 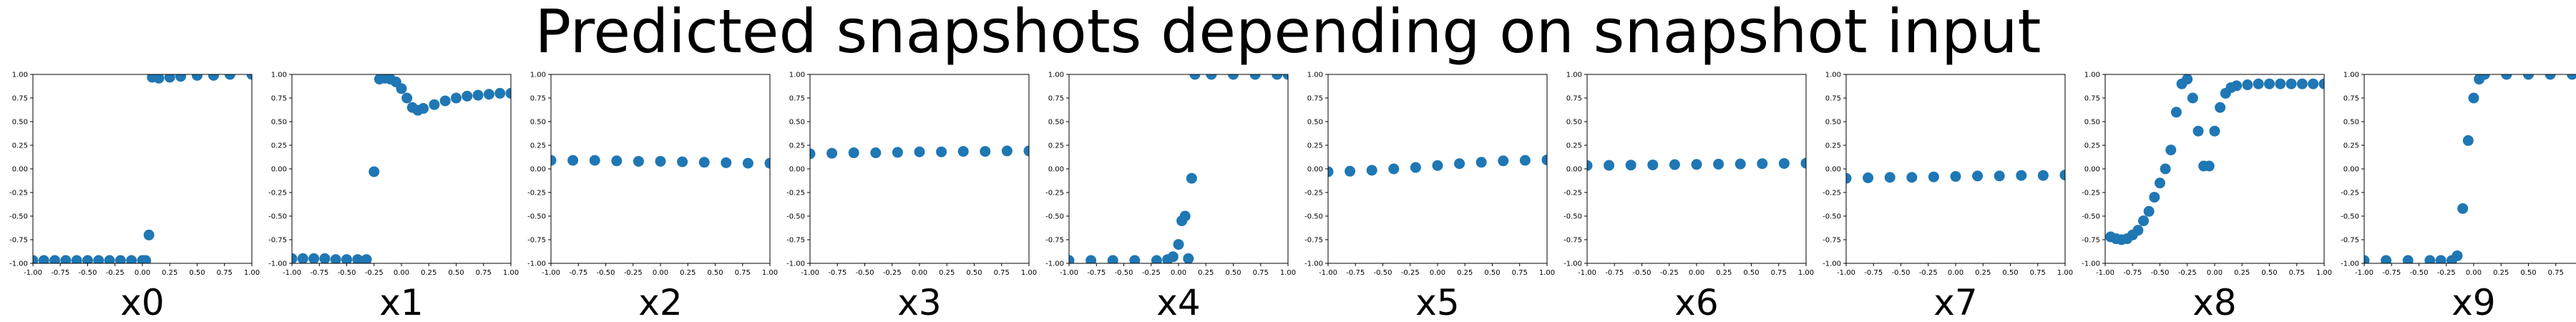 What do you see at coordinates (115, 273) in the screenshot?
I see `x-tick-label: -0.25` at bounding box center [115, 273].